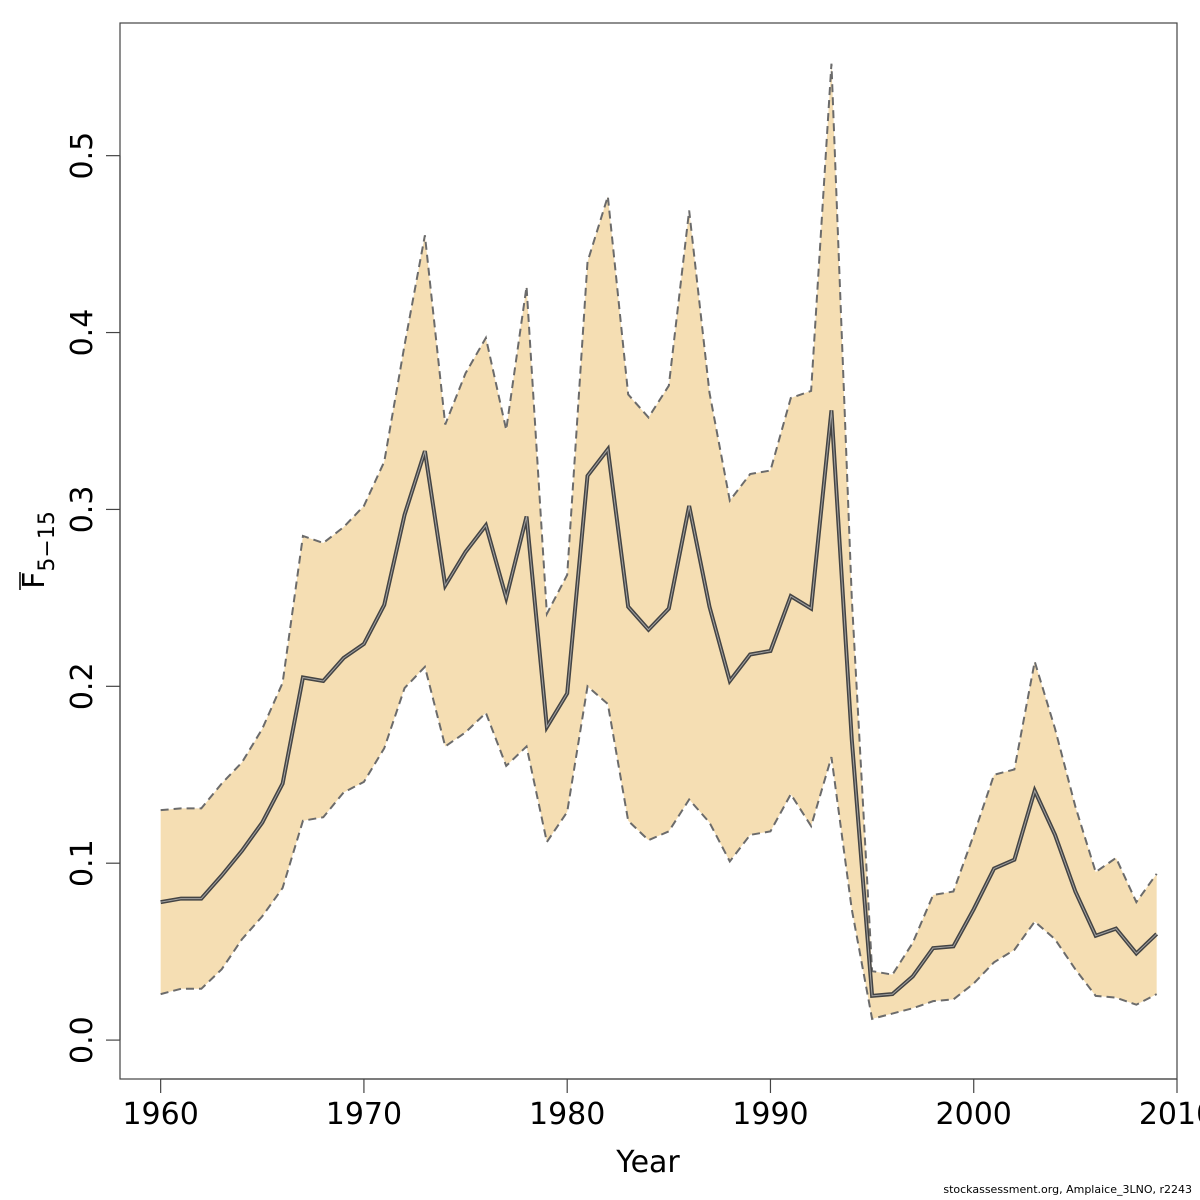 This screenshot has height=1200, width=1200. Describe the element at coordinates (567, 1114) in the screenshot. I see `x-tick-label: 1980` at that location.